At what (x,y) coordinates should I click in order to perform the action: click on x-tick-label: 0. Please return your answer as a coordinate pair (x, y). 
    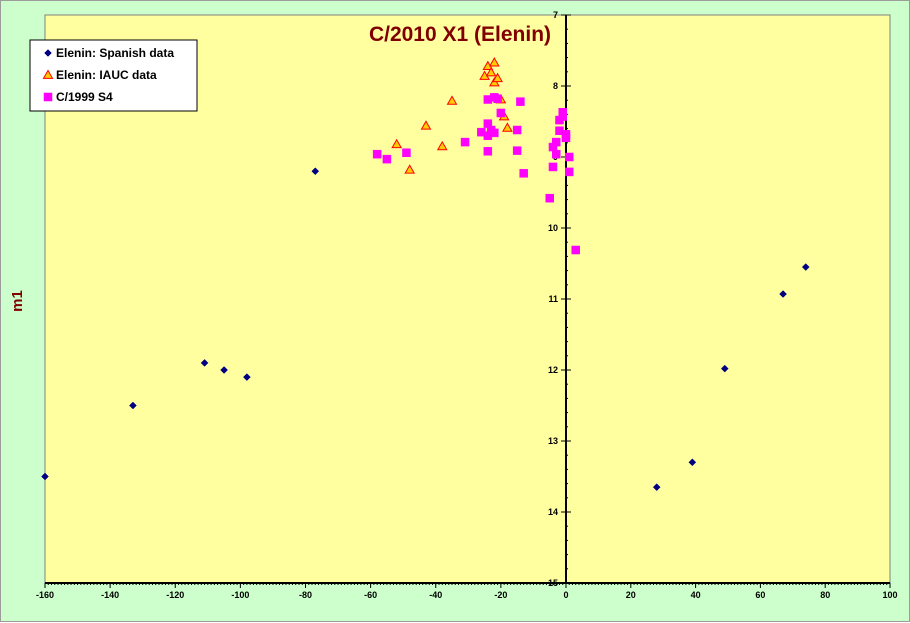
    Looking at the image, I should click on (565, 595).